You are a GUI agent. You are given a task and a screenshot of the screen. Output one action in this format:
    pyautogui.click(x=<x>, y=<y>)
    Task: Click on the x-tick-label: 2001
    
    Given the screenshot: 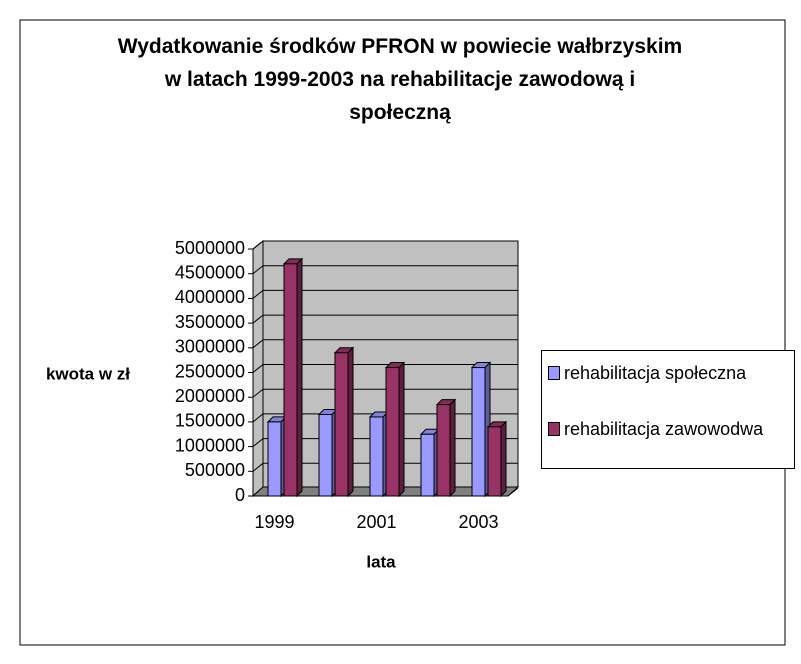 What is the action you would take?
    pyautogui.click(x=376, y=522)
    